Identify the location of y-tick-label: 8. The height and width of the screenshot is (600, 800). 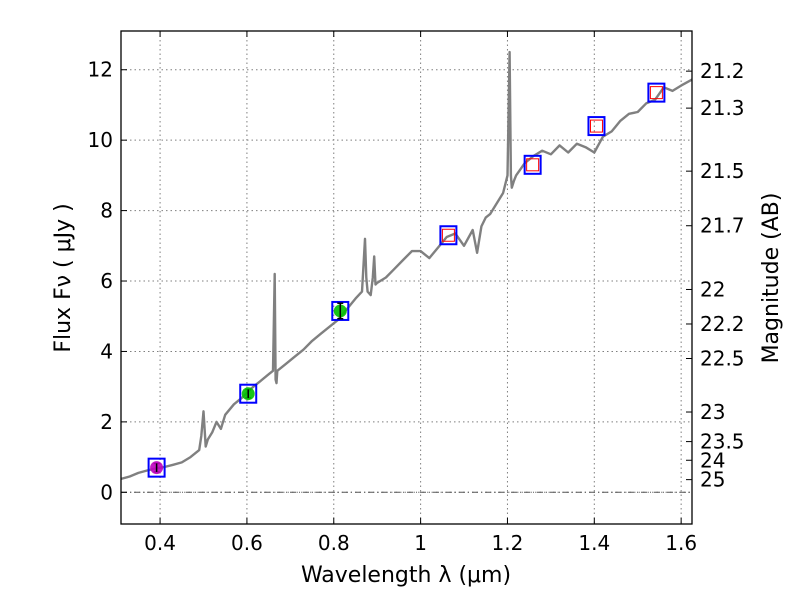
(106, 211).